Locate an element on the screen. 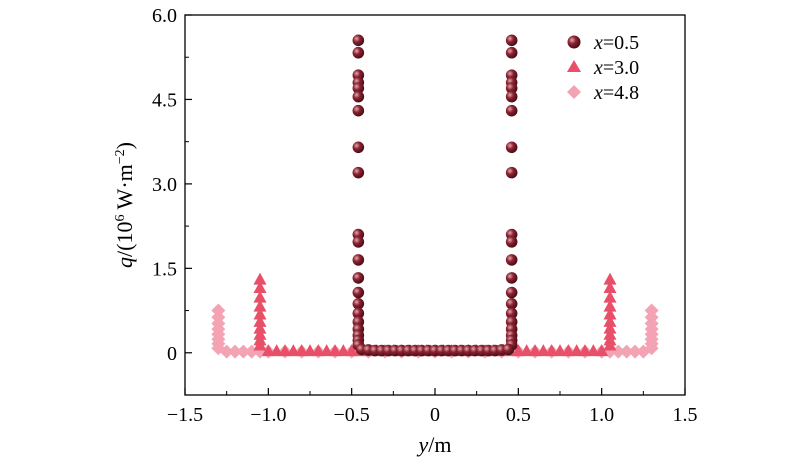 Image resolution: width=800 pixels, height=465 pixels. x-tick-label: 1.5 is located at coordinates (685, 415).